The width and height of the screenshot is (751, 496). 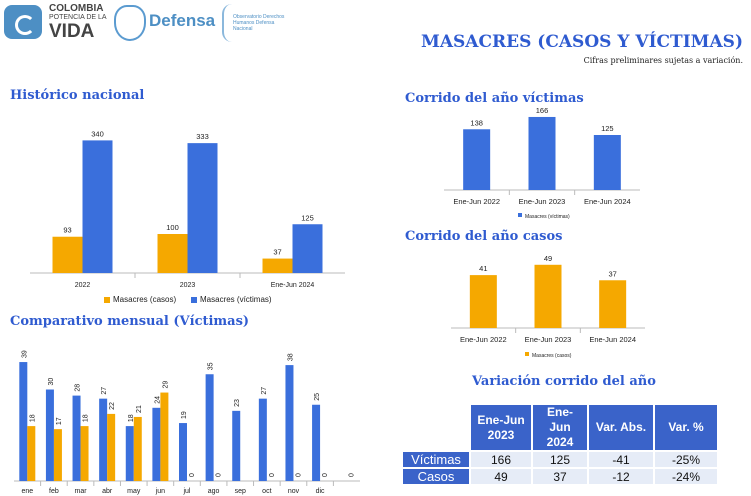 What do you see at coordinates (494, 98) in the screenshot?
I see `chart-title-victimas: Corrido del año víctimas` at bounding box center [494, 98].